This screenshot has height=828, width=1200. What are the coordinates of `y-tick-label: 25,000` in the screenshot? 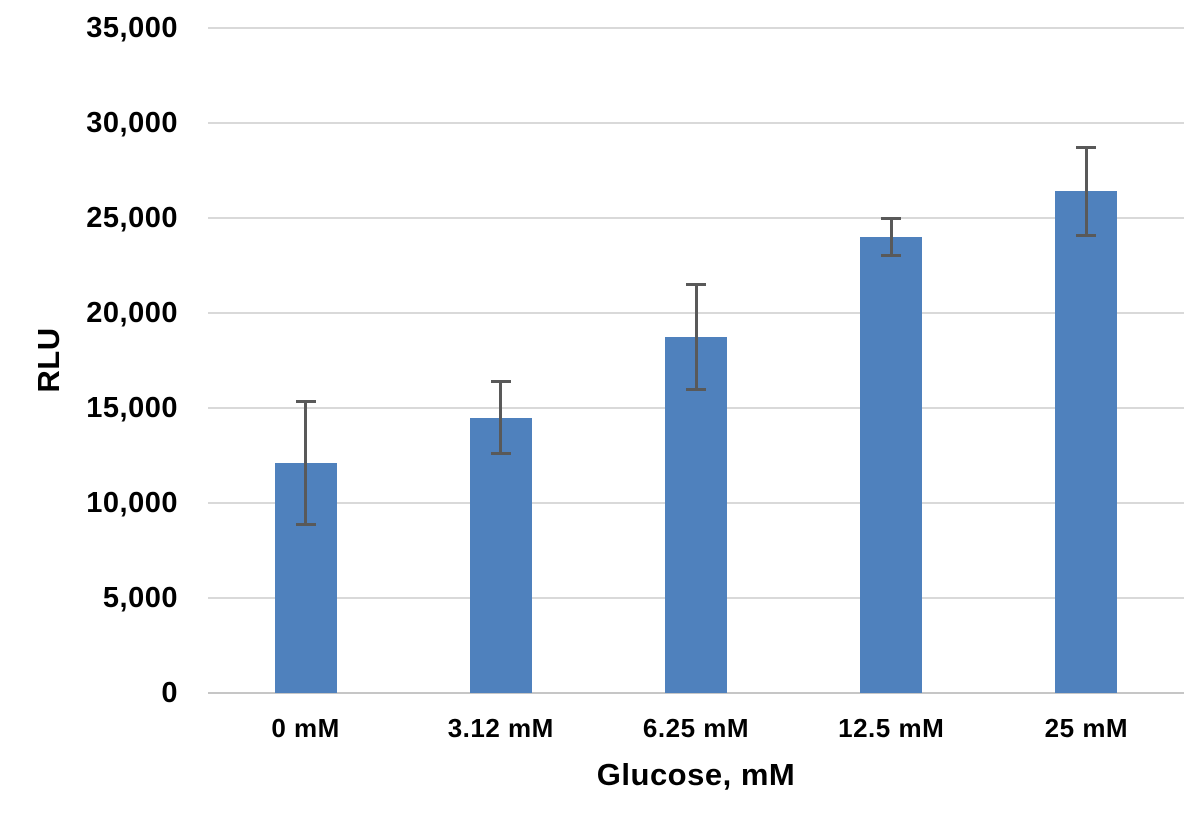 It's located at (132, 218).